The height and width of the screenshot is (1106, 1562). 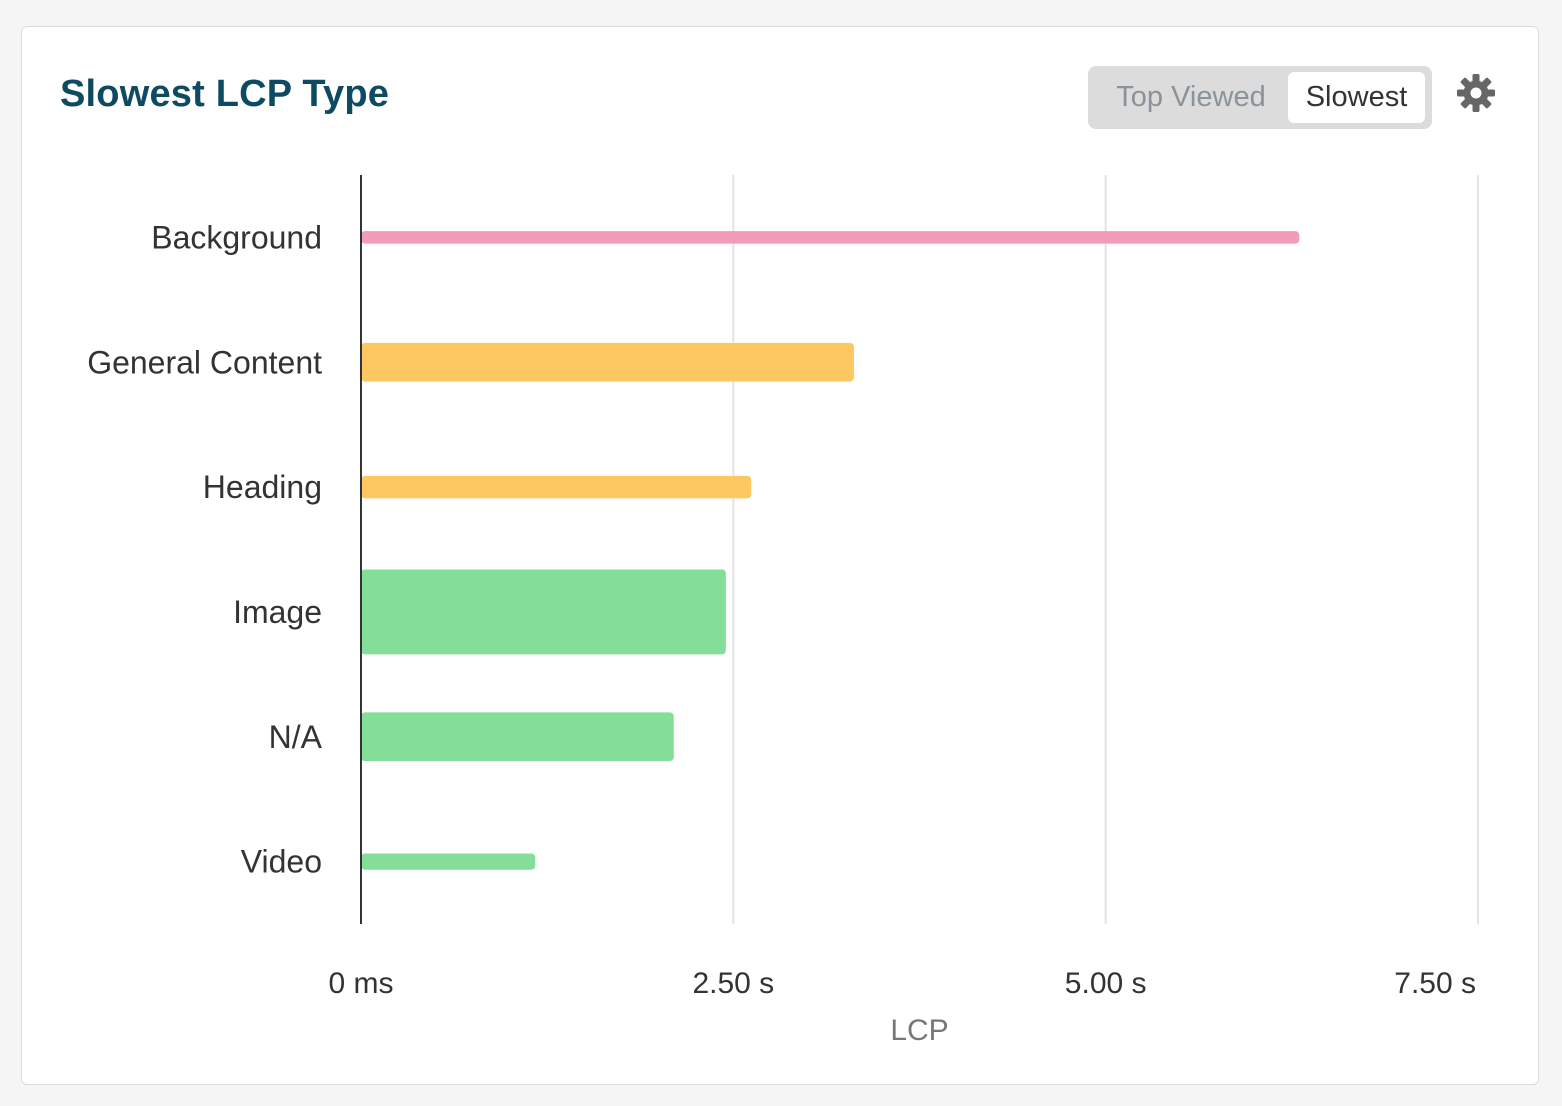 What do you see at coordinates (517, 737) in the screenshot?
I see `bar-n-a` at bounding box center [517, 737].